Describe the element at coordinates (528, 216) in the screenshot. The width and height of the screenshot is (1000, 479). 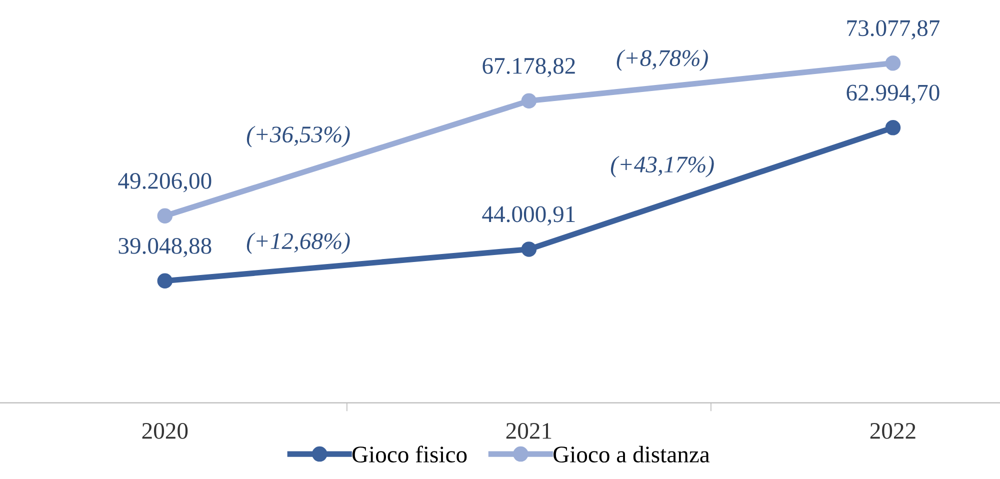
I see `data-label: 44.000,91` at that location.